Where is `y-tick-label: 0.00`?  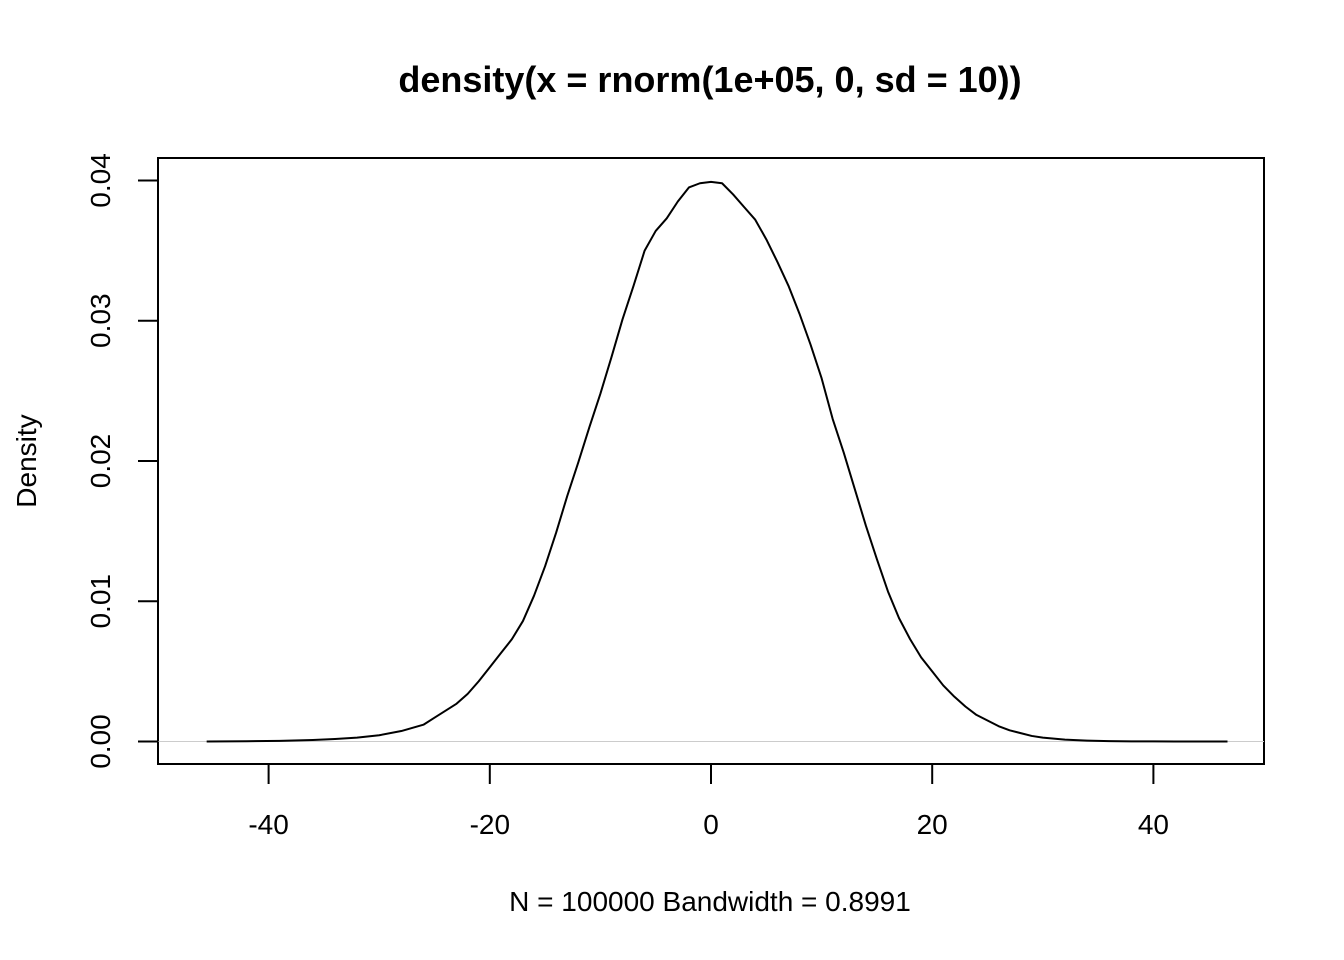
y-tick-label: 0.00 is located at coordinates (100, 741).